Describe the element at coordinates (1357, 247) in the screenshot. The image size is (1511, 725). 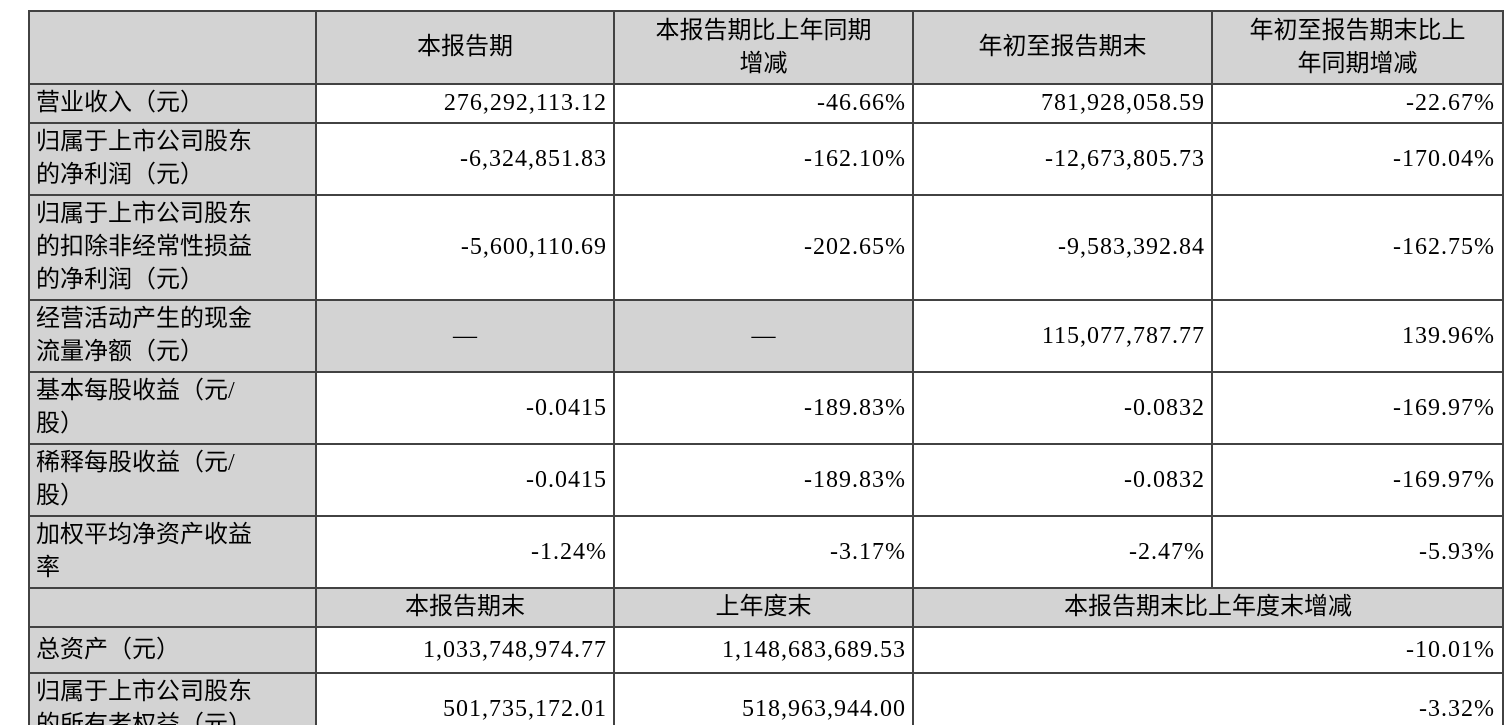
I see `cell-value: -162.75%` at that location.